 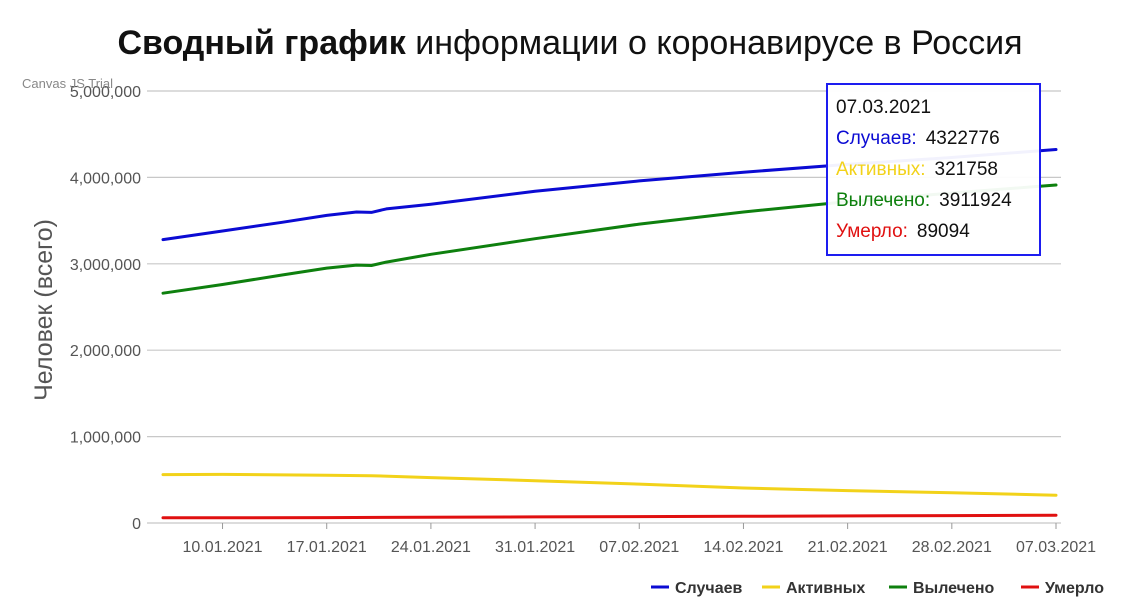 What do you see at coordinates (952, 547) in the screenshot?
I see `x-tick-label: 28.02.2021` at bounding box center [952, 547].